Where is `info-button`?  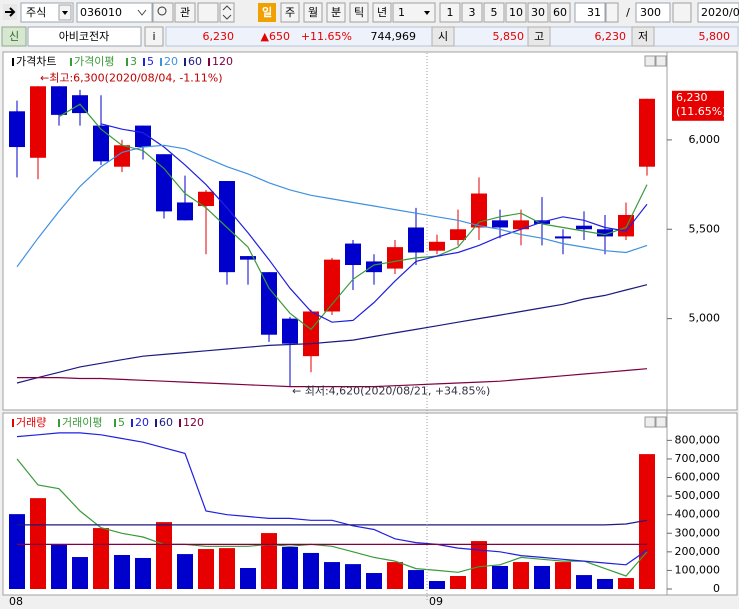
info-button is located at coordinates (154, 36).